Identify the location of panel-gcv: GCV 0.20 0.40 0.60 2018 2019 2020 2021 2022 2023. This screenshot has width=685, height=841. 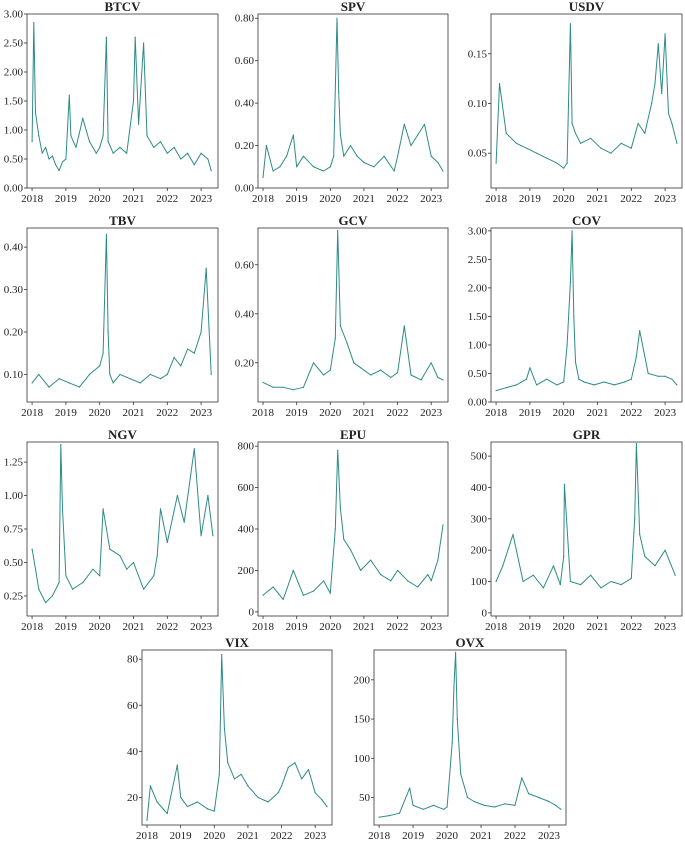
(342, 316).